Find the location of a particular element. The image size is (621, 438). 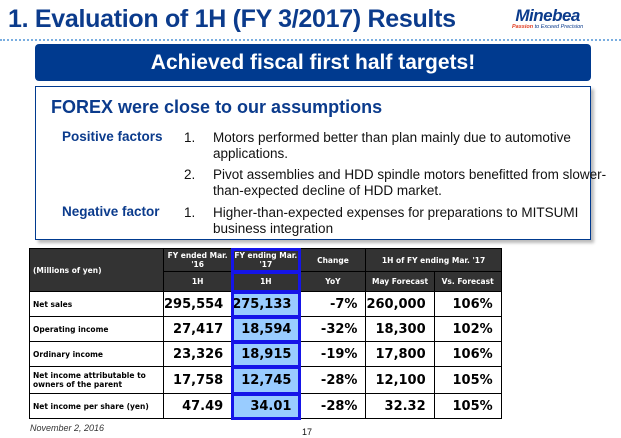

table-row: Net sales 295,554 275,133 -7% 260,000 106% is located at coordinates (265, 304).